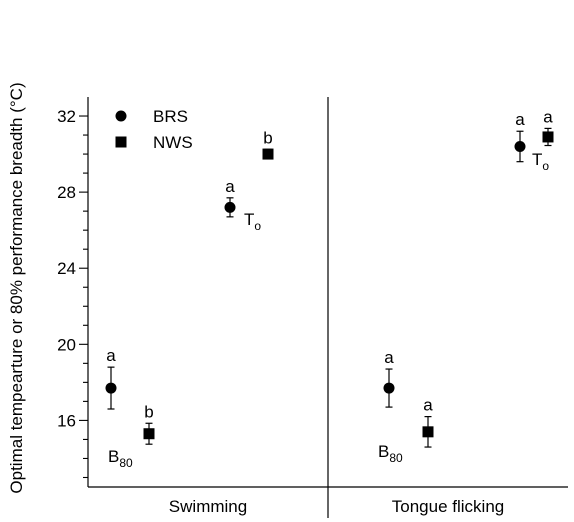 This screenshot has width=574, height=522. I want to click on y-tick-label: 32, so click(66, 116).